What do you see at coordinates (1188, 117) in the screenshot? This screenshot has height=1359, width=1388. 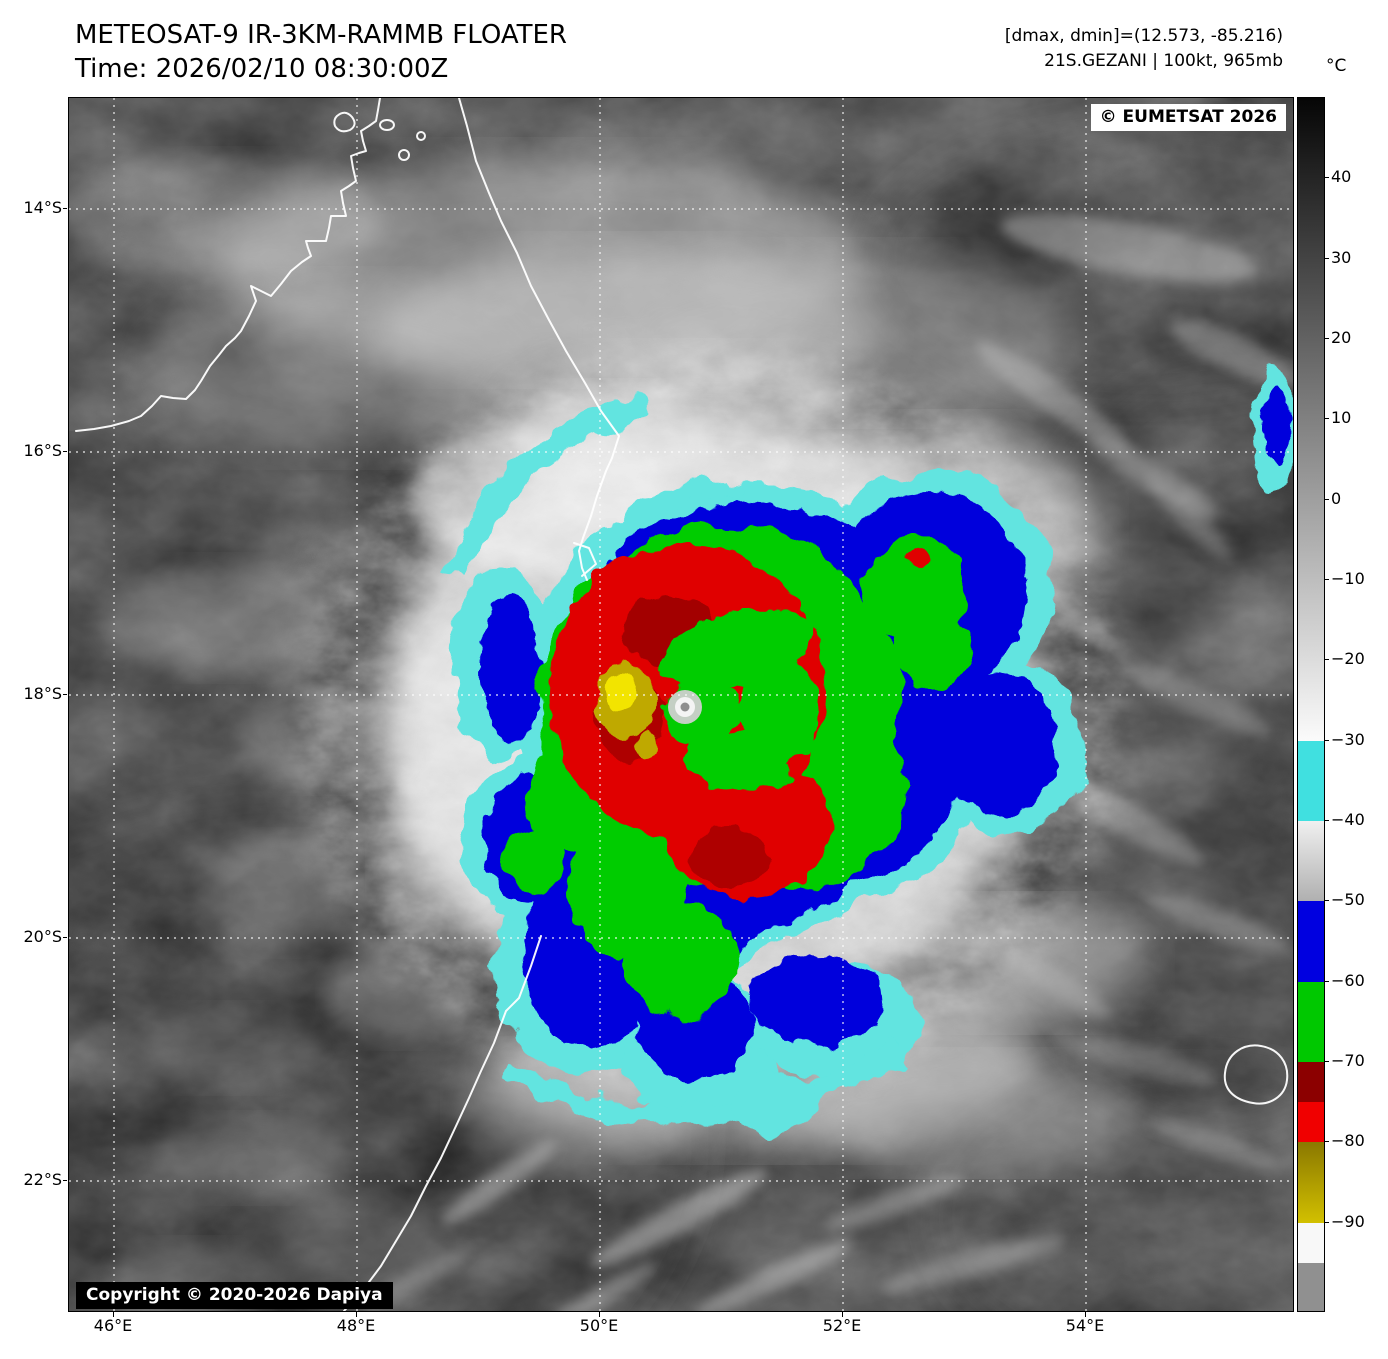 I see `eumetsat-badge: © EUMETSAT 2026` at bounding box center [1188, 117].